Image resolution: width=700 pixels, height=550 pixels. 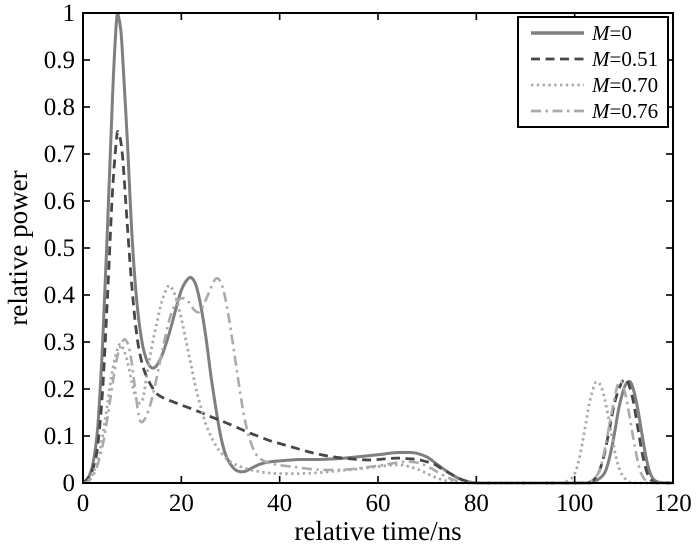 I want to click on y-tick-label: 0.5, so click(x=59, y=248).